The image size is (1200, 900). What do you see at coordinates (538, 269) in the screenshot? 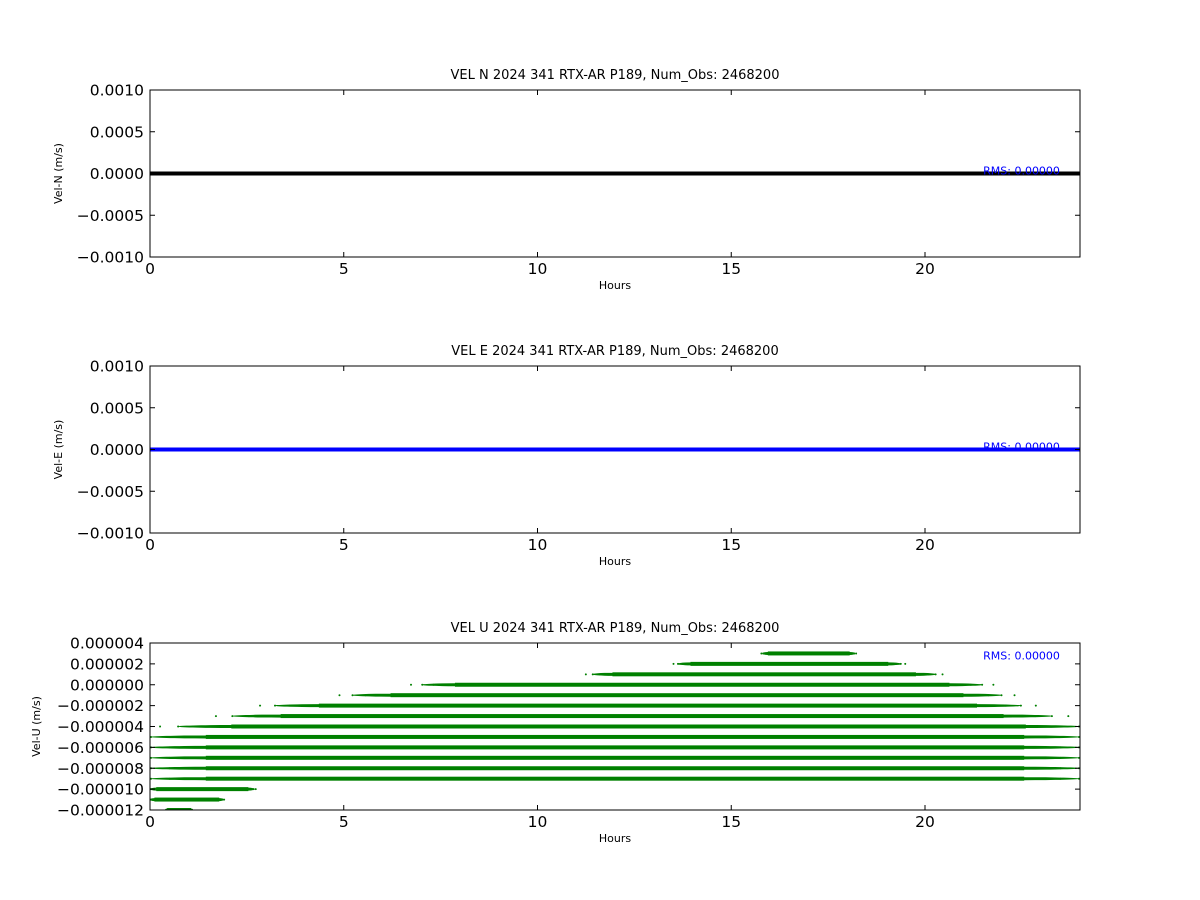
I see `x-tick-label: 10` at bounding box center [538, 269].